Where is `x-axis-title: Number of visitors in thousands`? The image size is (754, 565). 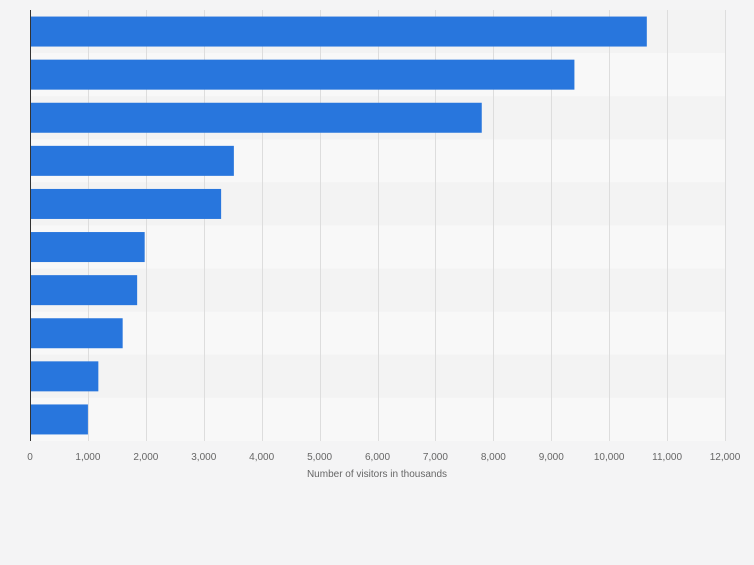
x-axis-title: Number of visitors in thousands is located at coordinates (377, 474).